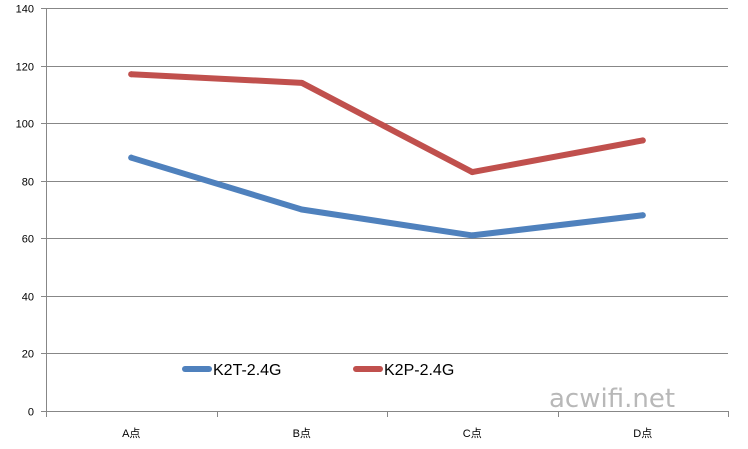 The image size is (748, 449). What do you see at coordinates (25, 68) in the screenshot?
I see `y-tick-label: 120` at bounding box center [25, 68].